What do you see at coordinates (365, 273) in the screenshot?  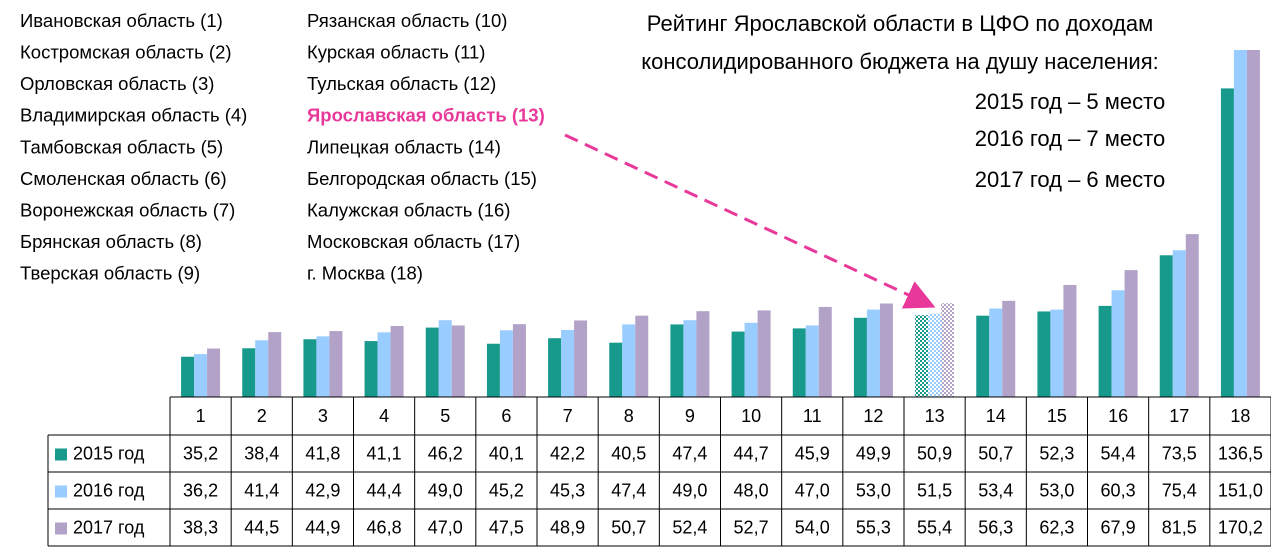 I see `region-label: г. Москва (18)` at bounding box center [365, 273].